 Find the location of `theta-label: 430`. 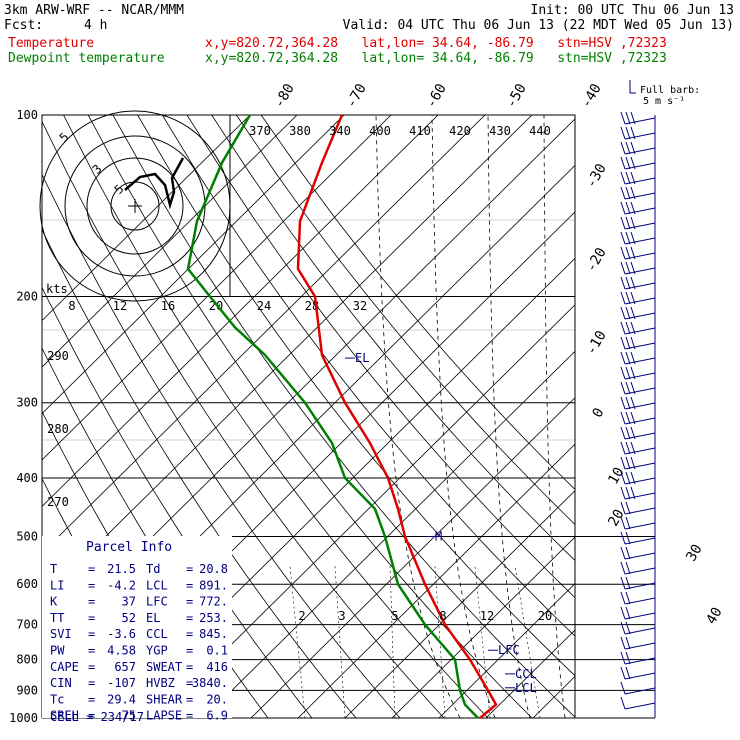

theta-label: 430 is located at coordinates (500, 131).